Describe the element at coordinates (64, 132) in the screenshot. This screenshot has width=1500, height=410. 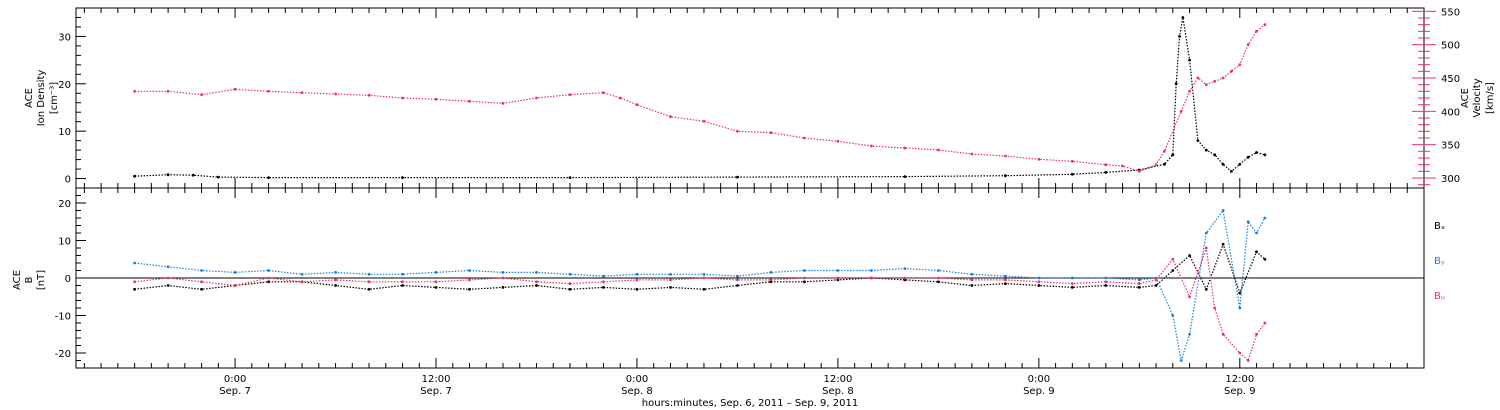
I see `top-left-tick-label: 10` at that location.